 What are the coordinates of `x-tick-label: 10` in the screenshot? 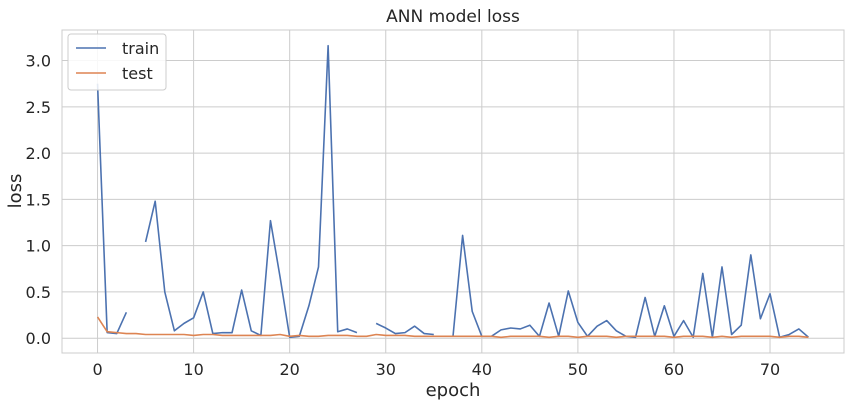 It's located at (193, 369).